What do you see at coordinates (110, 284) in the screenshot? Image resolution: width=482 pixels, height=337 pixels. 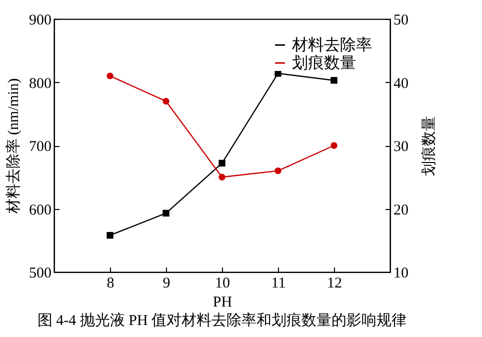 I see `x-tick-label: 8` at bounding box center [110, 284].